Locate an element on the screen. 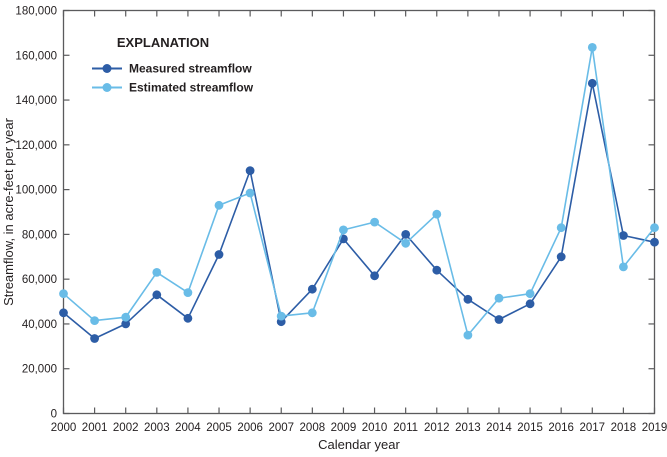 The height and width of the screenshot is (457, 667). x-tick-label: 2004 is located at coordinates (188, 428).